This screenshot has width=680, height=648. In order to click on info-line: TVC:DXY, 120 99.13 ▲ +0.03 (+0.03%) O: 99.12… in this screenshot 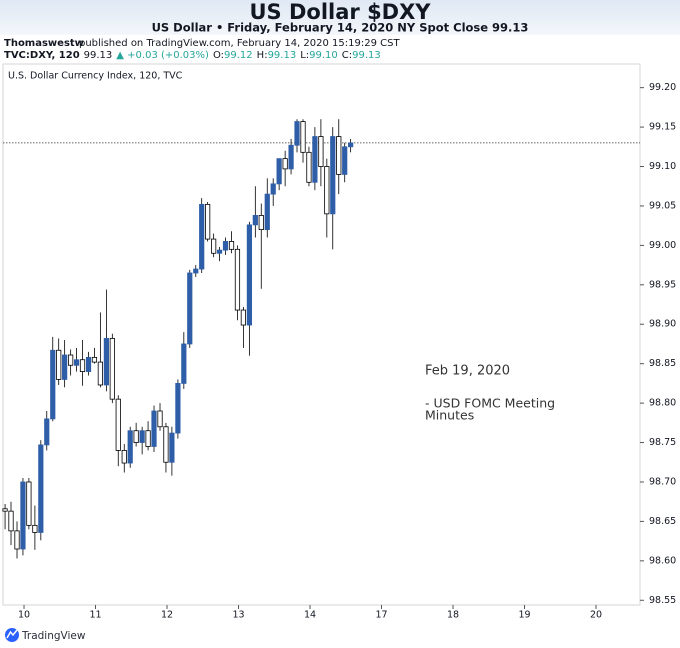, I will do `click(192, 55)`.